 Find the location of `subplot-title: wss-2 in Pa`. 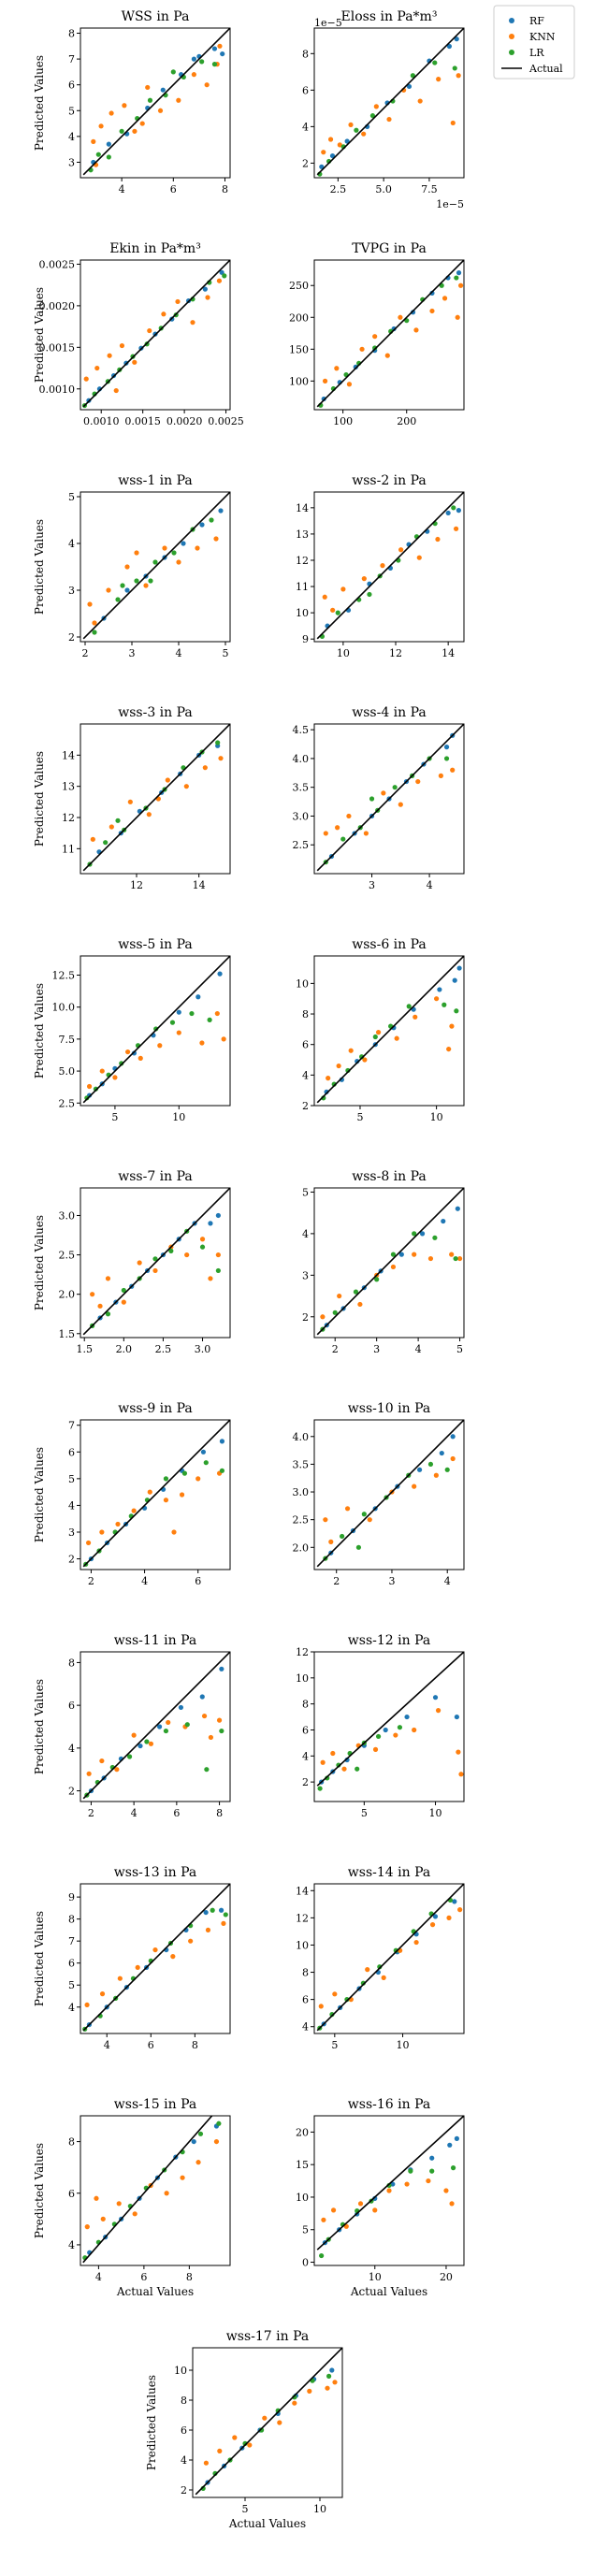

subplot-title: wss-2 in Pa is located at coordinates (389, 480).